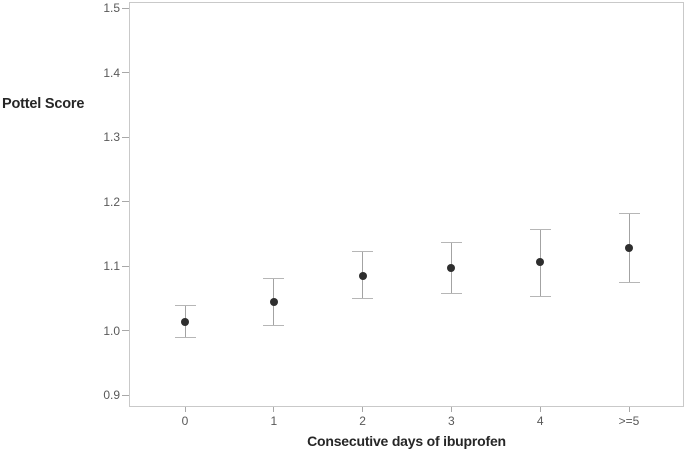 This screenshot has width=685, height=456. I want to click on y-tick-label: 1.5, so click(111, 8).